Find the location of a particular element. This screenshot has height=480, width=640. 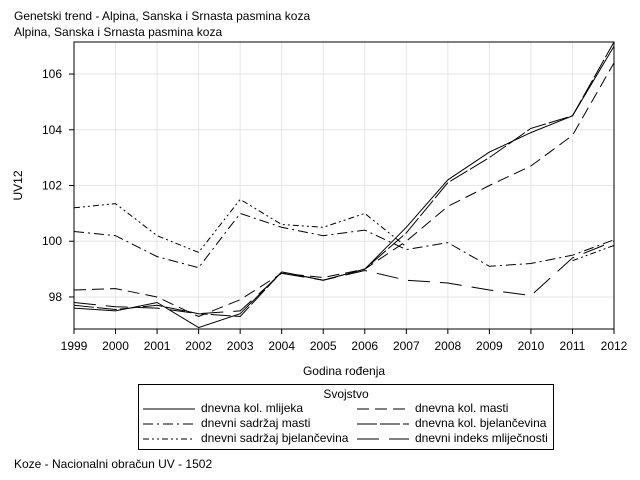

x-tick-label: 2006 is located at coordinates (364, 346).